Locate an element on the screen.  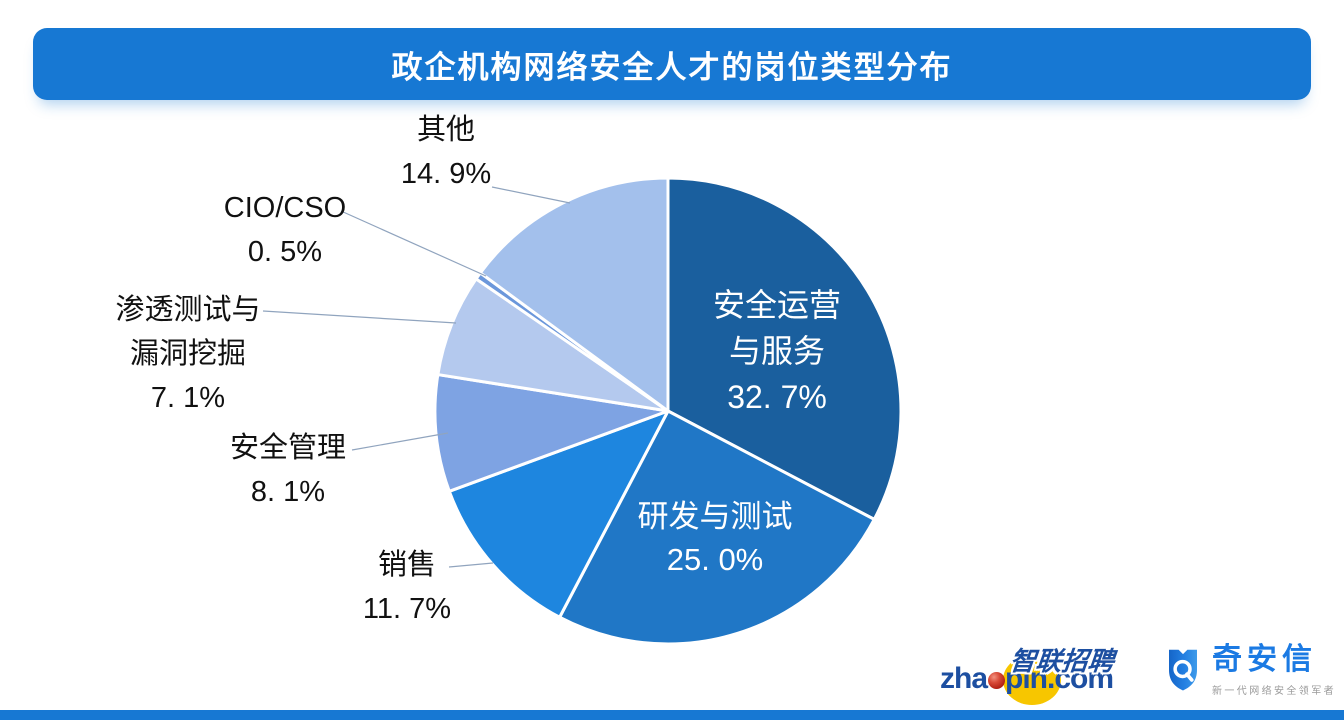
qianxin-name: 奇安信 is located at coordinates (1264, 659).